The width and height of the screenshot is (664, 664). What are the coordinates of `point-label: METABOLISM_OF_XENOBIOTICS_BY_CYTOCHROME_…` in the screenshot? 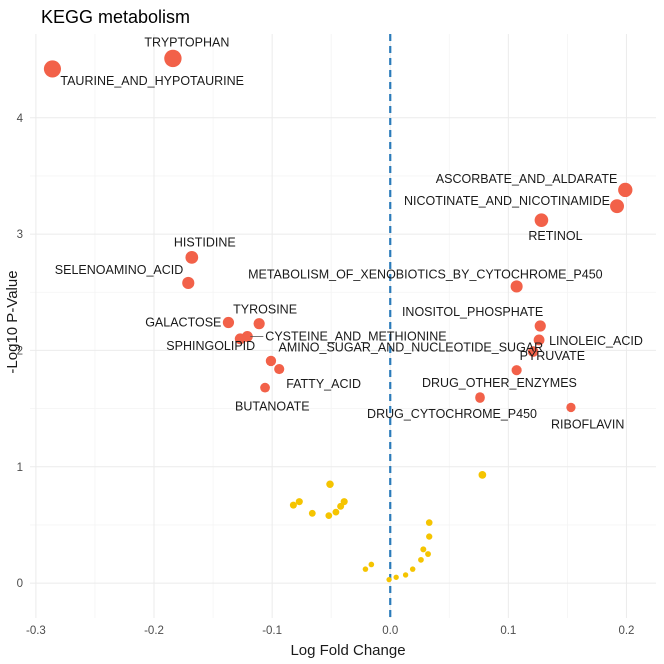 It's located at (425, 274).